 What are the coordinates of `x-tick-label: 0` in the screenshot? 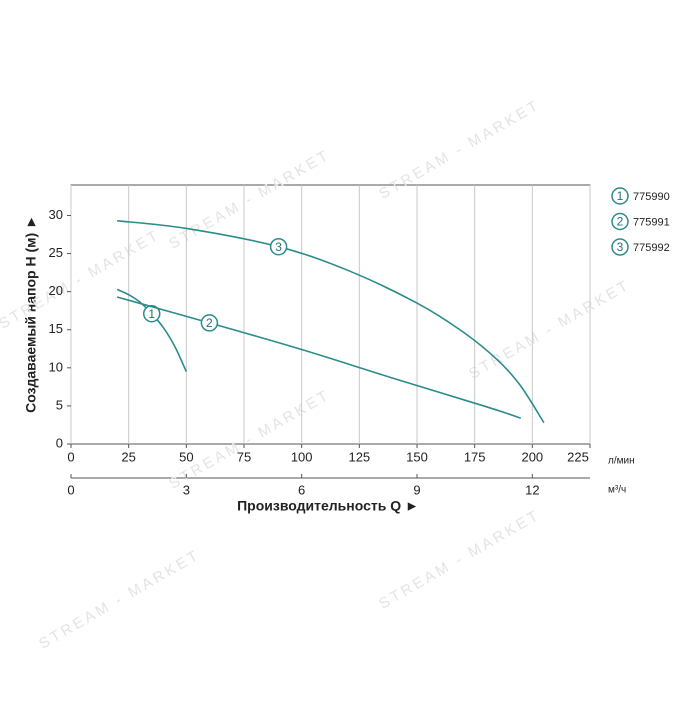 It's located at (70, 456).